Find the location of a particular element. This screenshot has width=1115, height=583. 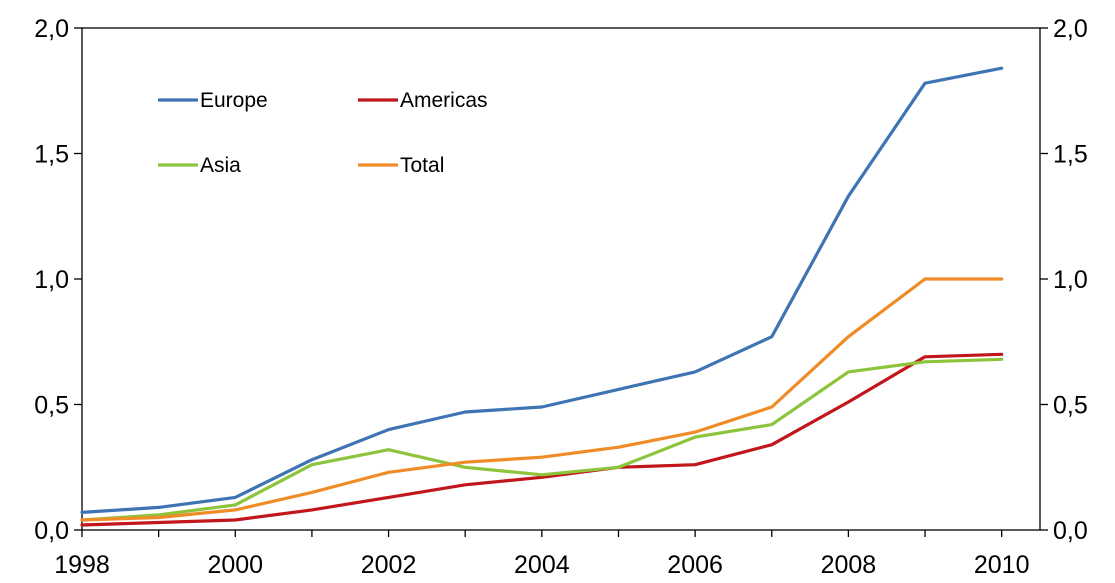

legend-label-americas: Americas is located at coordinates (444, 100).